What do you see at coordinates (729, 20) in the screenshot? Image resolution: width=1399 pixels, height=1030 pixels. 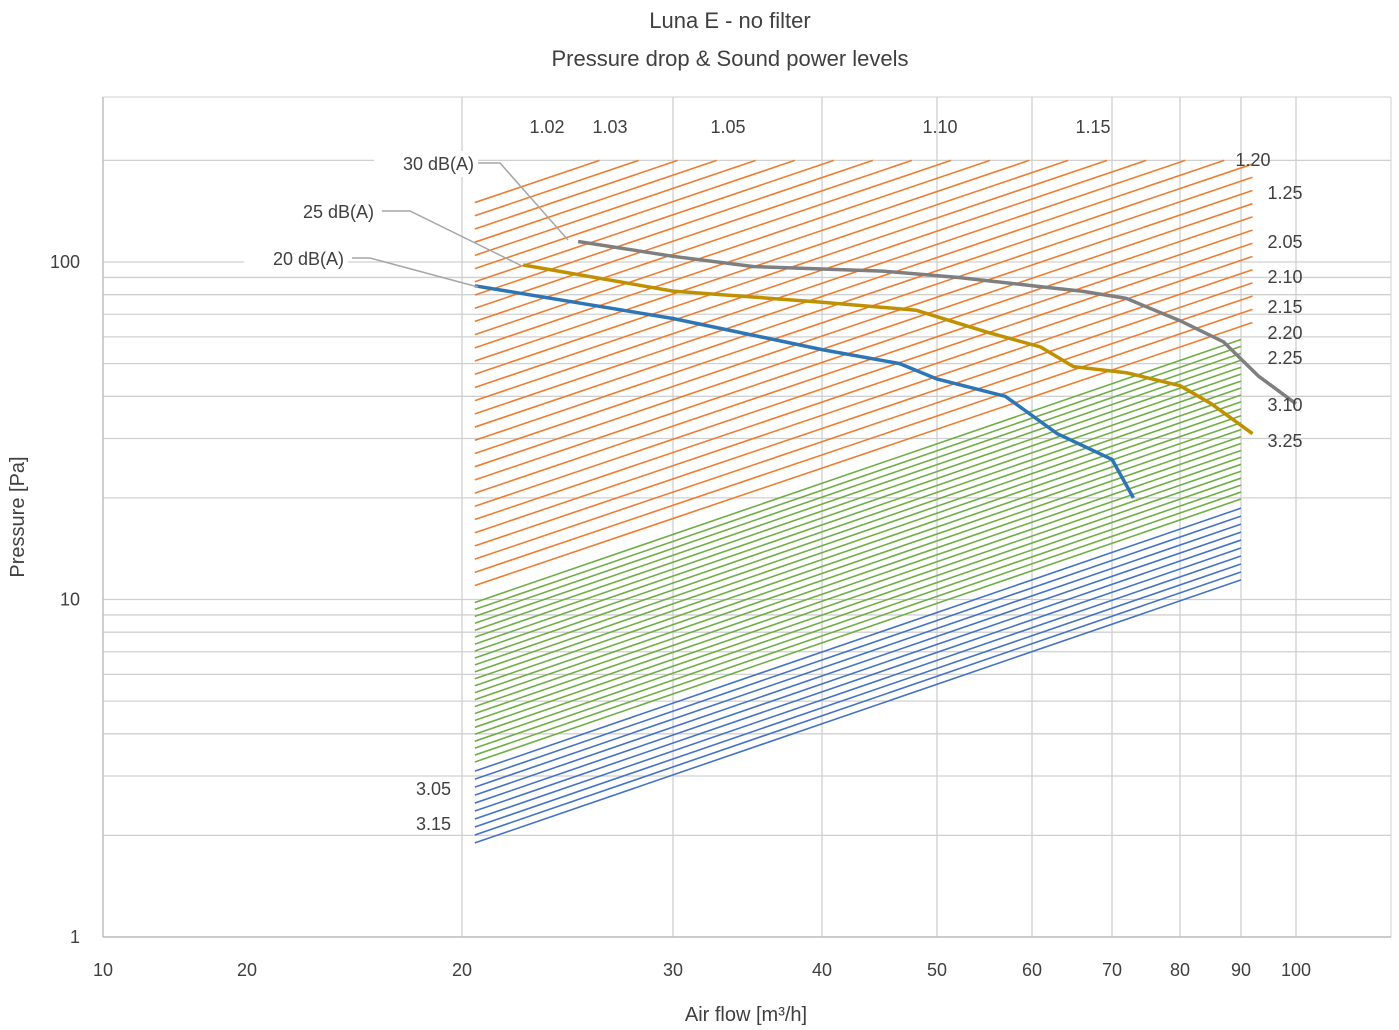 I see `chart-title: Luna E - no filter` at bounding box center [729, 20].